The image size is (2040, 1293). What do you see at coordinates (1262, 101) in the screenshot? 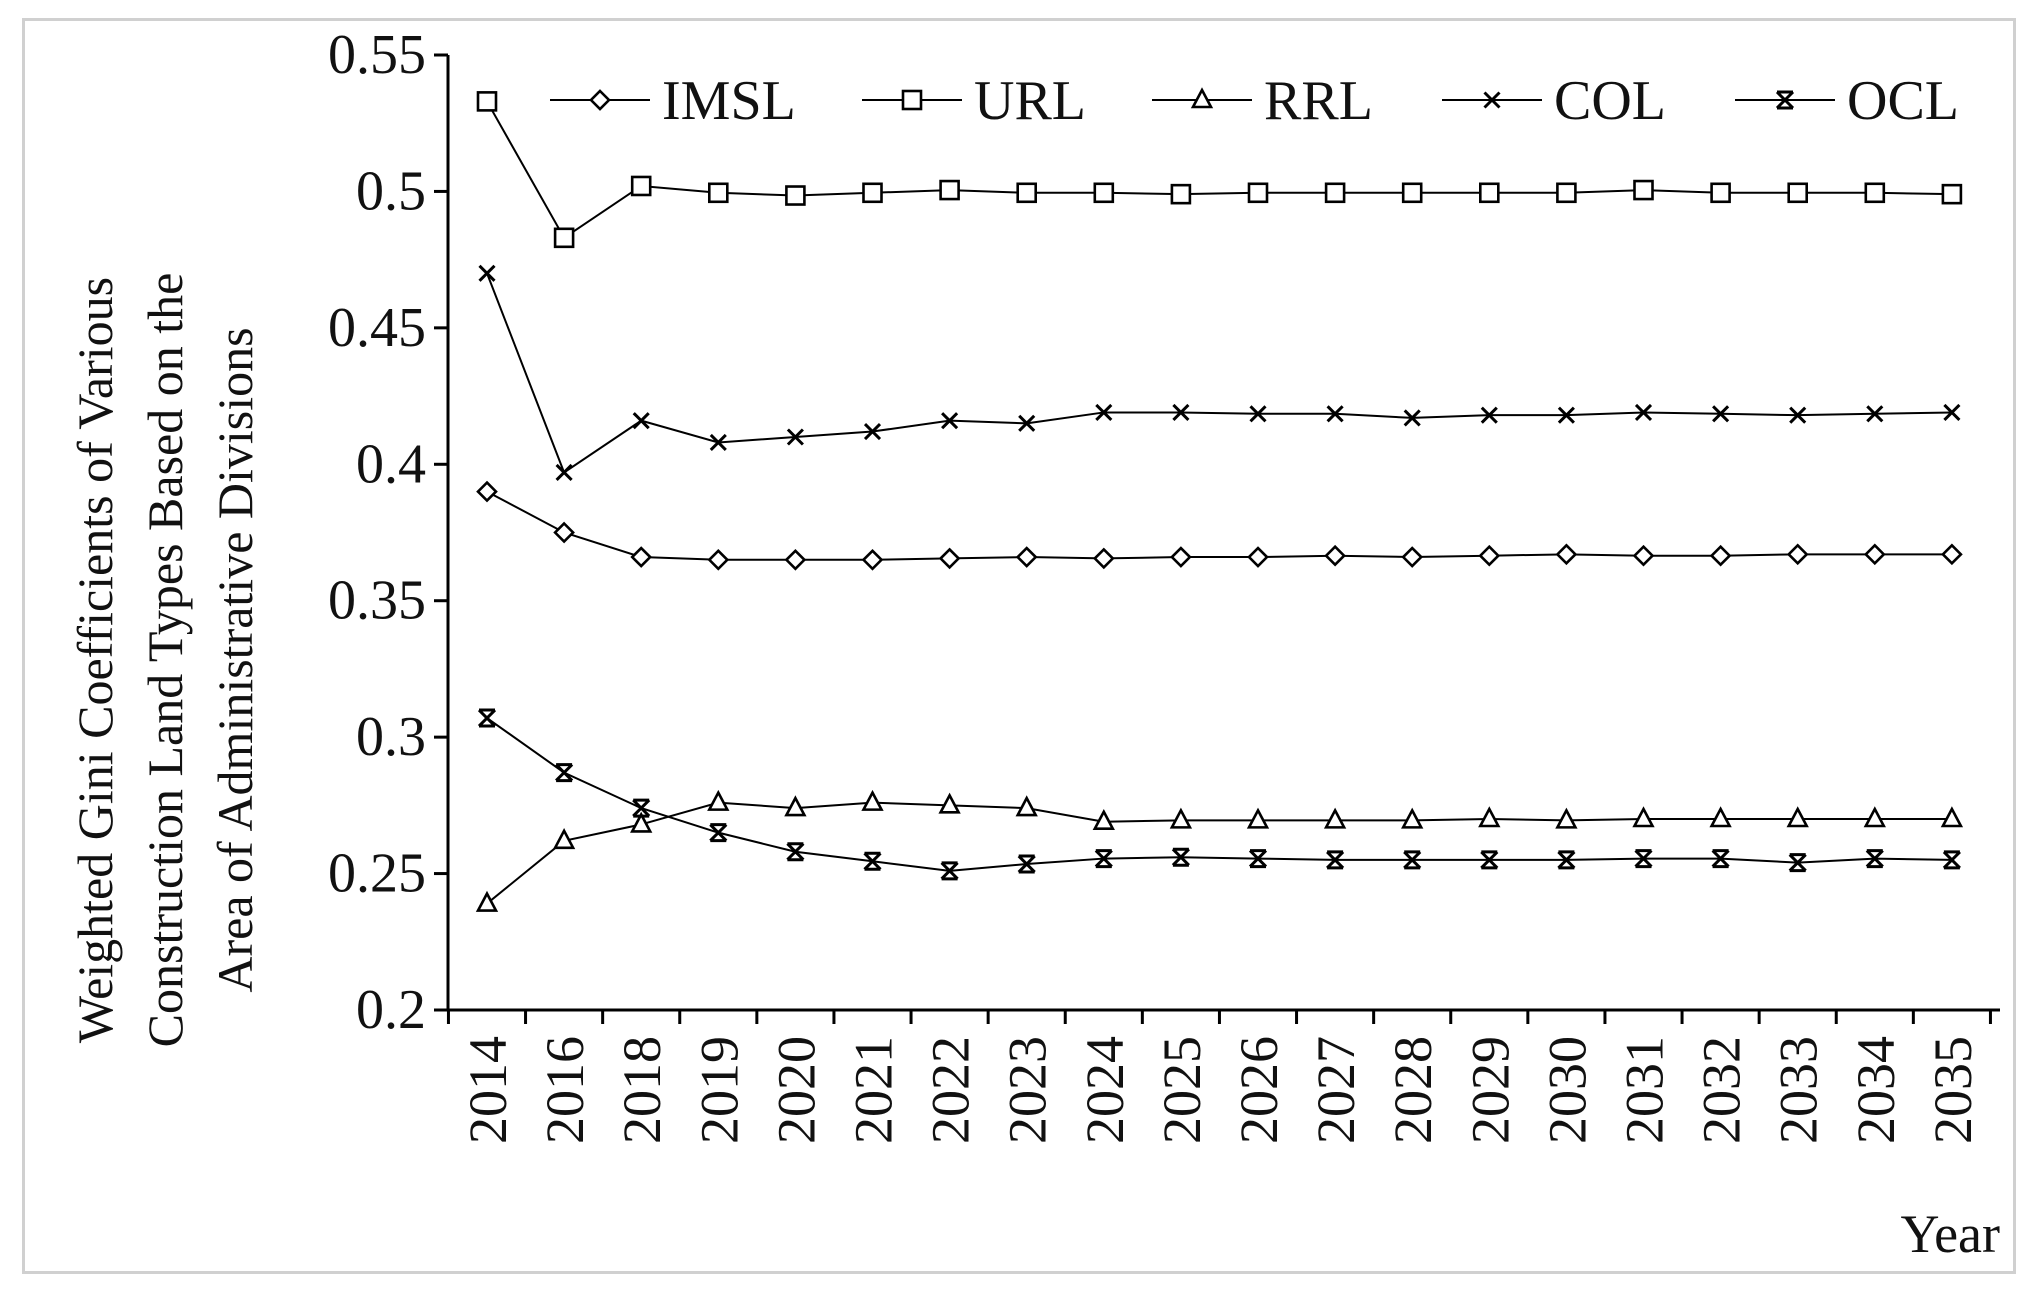
I see `legend-item-rrl: RRL` at bounding box center [1262, 101].